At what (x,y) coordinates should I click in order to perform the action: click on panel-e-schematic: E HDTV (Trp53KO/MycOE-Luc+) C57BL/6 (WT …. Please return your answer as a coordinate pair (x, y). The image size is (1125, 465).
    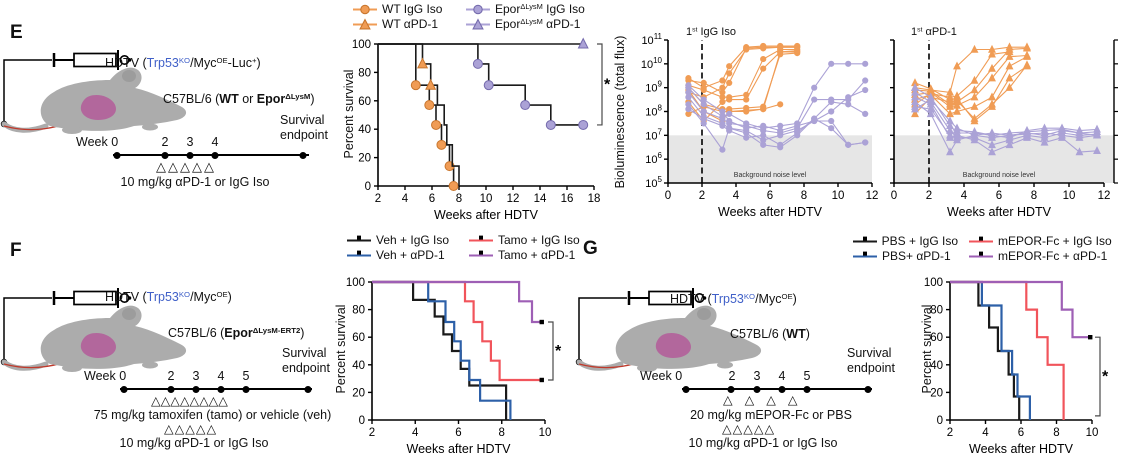
    Looking at the image, I should click on (170, 115).